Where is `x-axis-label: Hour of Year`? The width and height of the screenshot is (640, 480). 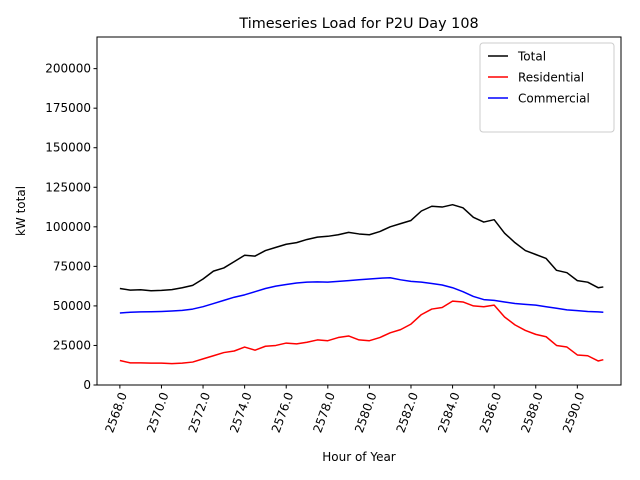 x-axis-label: Hour of Year is located at coordinates (359, 457).